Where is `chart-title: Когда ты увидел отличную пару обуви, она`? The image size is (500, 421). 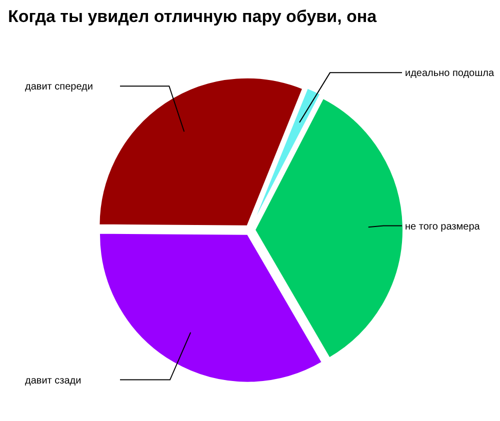 chart-title: Когда ты увидел отличную пару обуви, она is located at coordinates (193, 16).